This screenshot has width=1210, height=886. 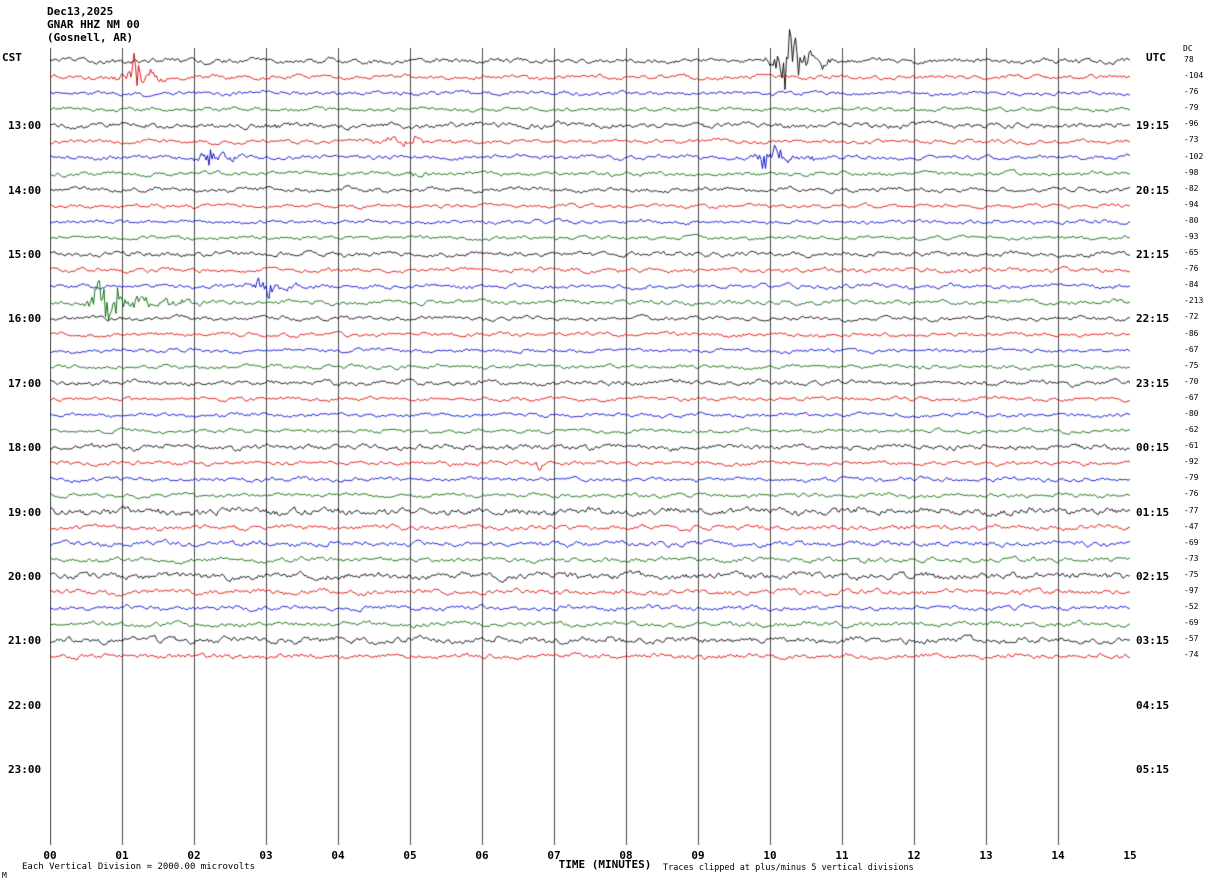 What do you see at coordinates (914, 855) in the screenshot?
I see `x-tick-label: 12` at bounding box center [914, 855].